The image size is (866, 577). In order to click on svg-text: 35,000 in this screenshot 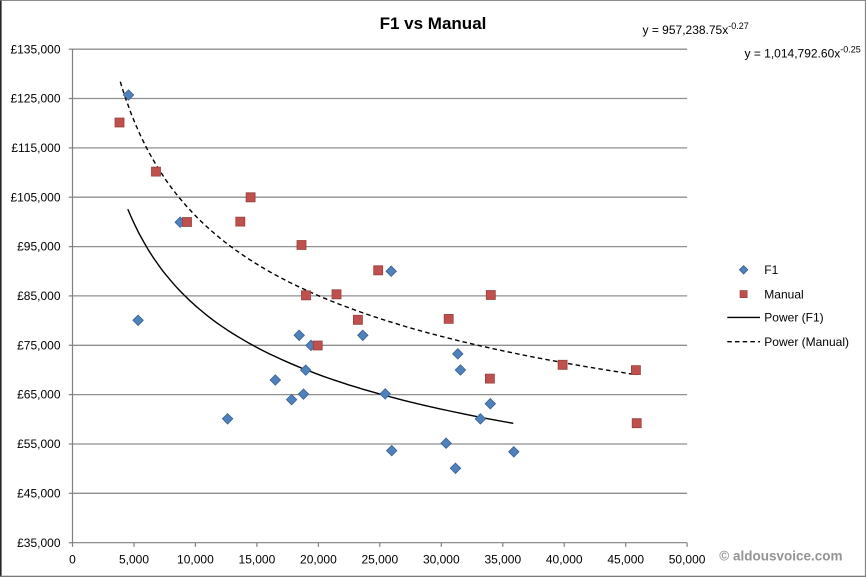, I will do `click(502, 560)`.